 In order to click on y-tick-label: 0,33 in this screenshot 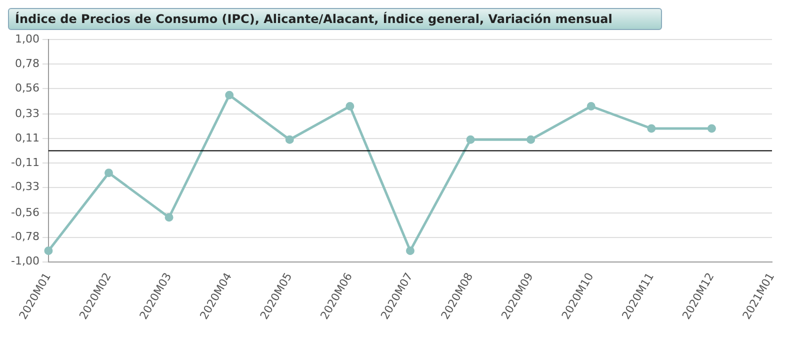, I will do `click(27, 113)`.